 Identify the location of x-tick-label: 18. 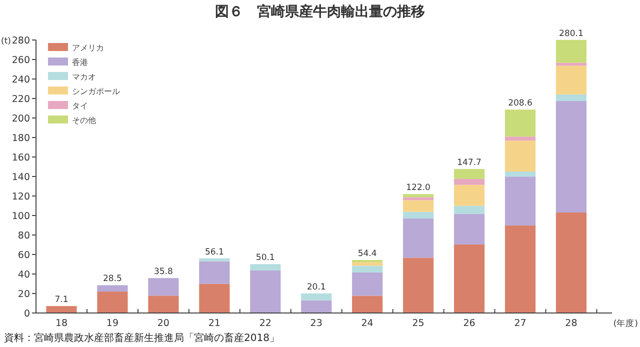
(61, 323).